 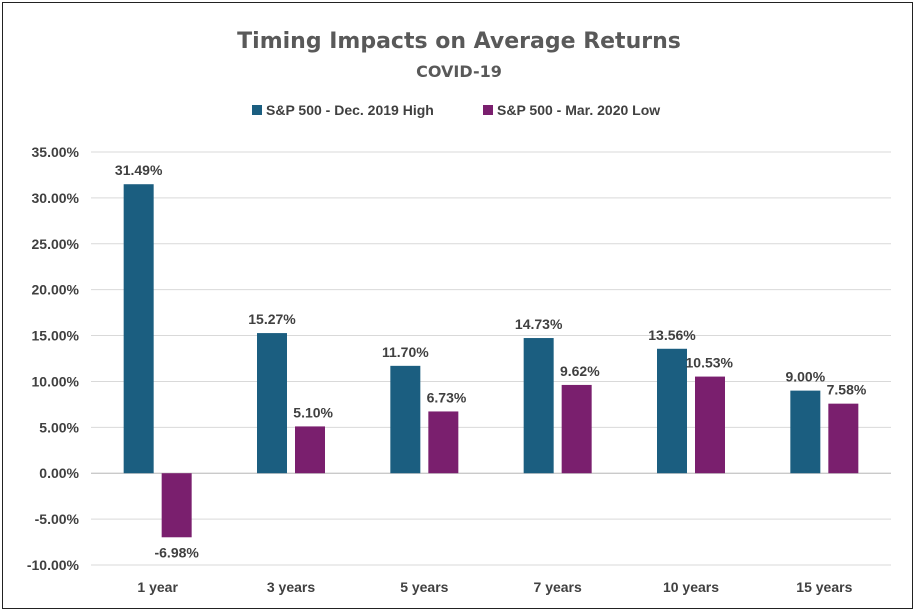 What do you see at coordinates (272, 319) in the screenshot?
I see `data-label: 15.27%` at bounding box center [272, 319].